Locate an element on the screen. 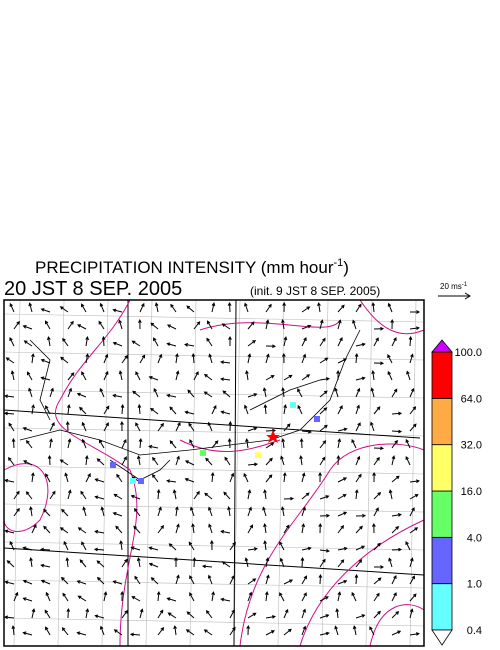  colorbar-segment is located at coordinates (442, 468).